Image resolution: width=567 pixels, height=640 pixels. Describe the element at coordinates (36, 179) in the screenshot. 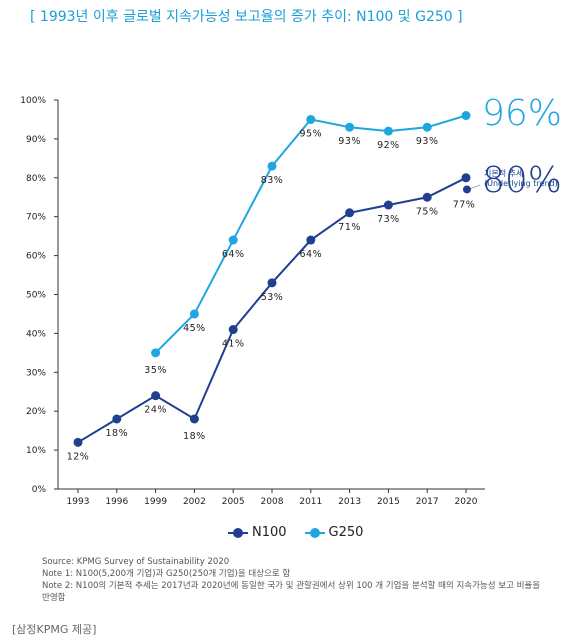

I see `y-tick-label: 80%` at that location.